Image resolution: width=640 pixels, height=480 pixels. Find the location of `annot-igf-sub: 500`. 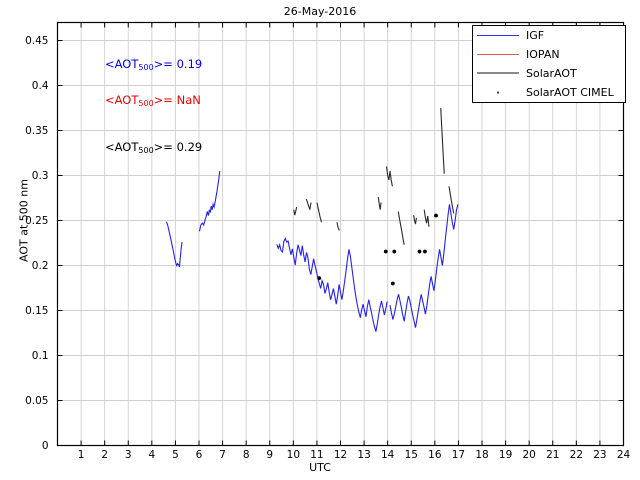

annot-igf-sub: 500 is located at coordinates (146, 67).